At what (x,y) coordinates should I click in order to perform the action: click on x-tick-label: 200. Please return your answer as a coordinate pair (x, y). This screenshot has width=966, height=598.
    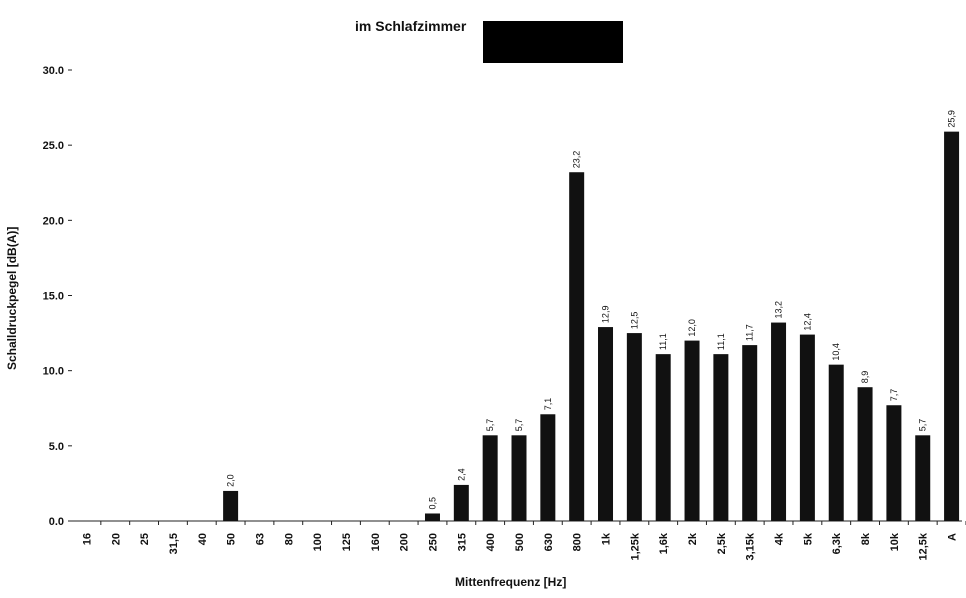
    Looking at the image, I should click on (405, 542).